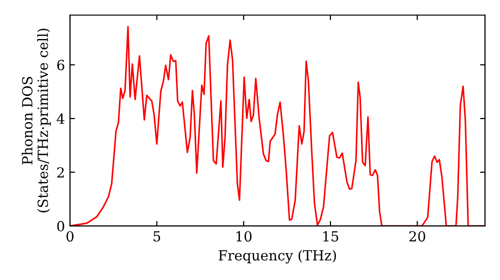  I want to click on y-tick-label: 4, so click(60, 118).